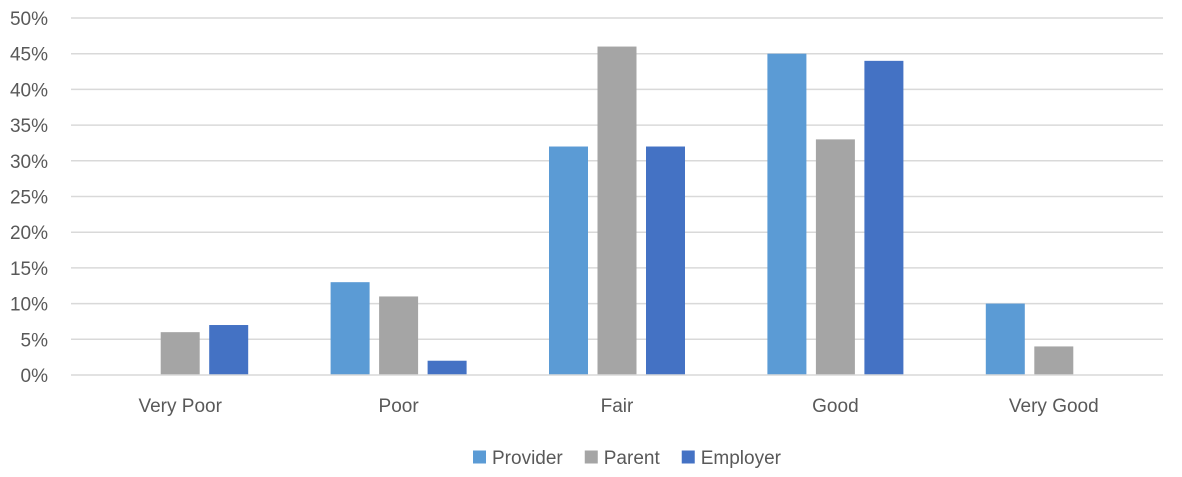  Describe the element at coordinates (688, 457) in the screenshot. I see `legend-swatch-employer` at that location.